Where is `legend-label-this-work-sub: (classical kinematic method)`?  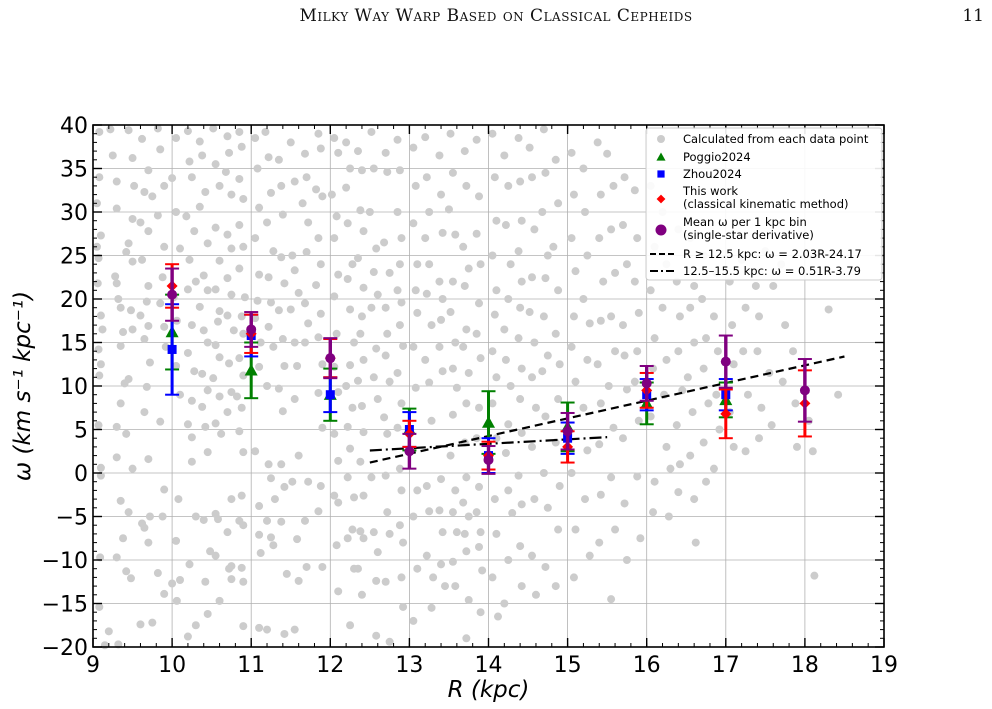
legend-label-this-work-sub: (classical kinematic method) is located at coordinates (766, 204).